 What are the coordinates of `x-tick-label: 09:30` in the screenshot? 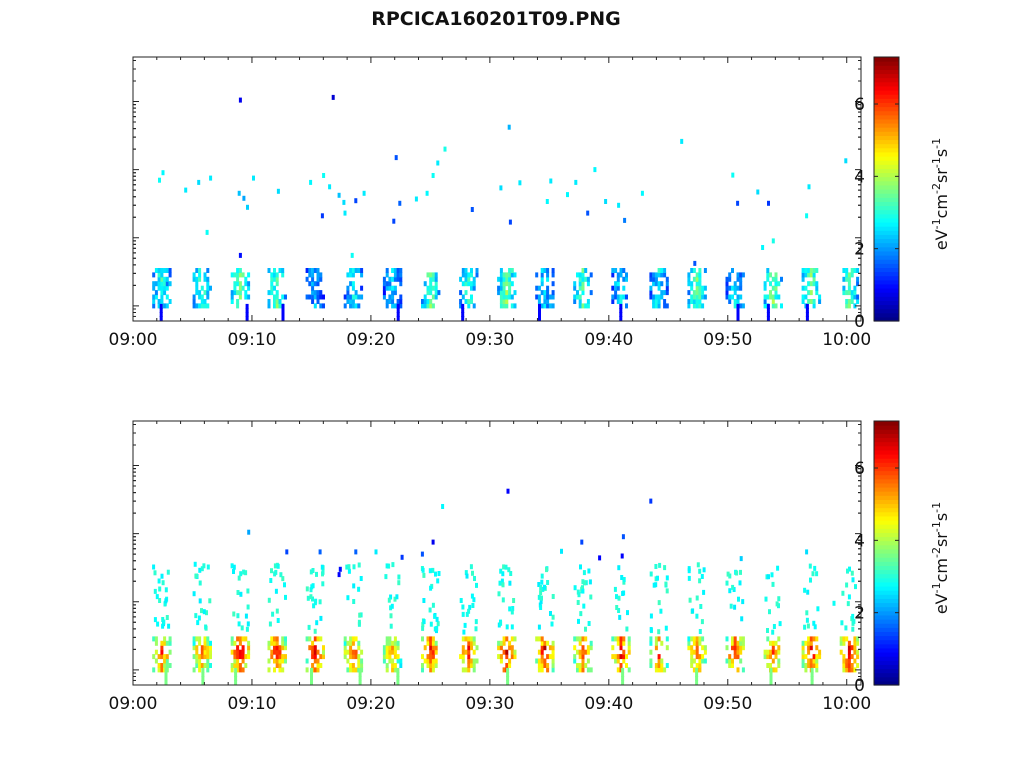 It's located at (489, 340).